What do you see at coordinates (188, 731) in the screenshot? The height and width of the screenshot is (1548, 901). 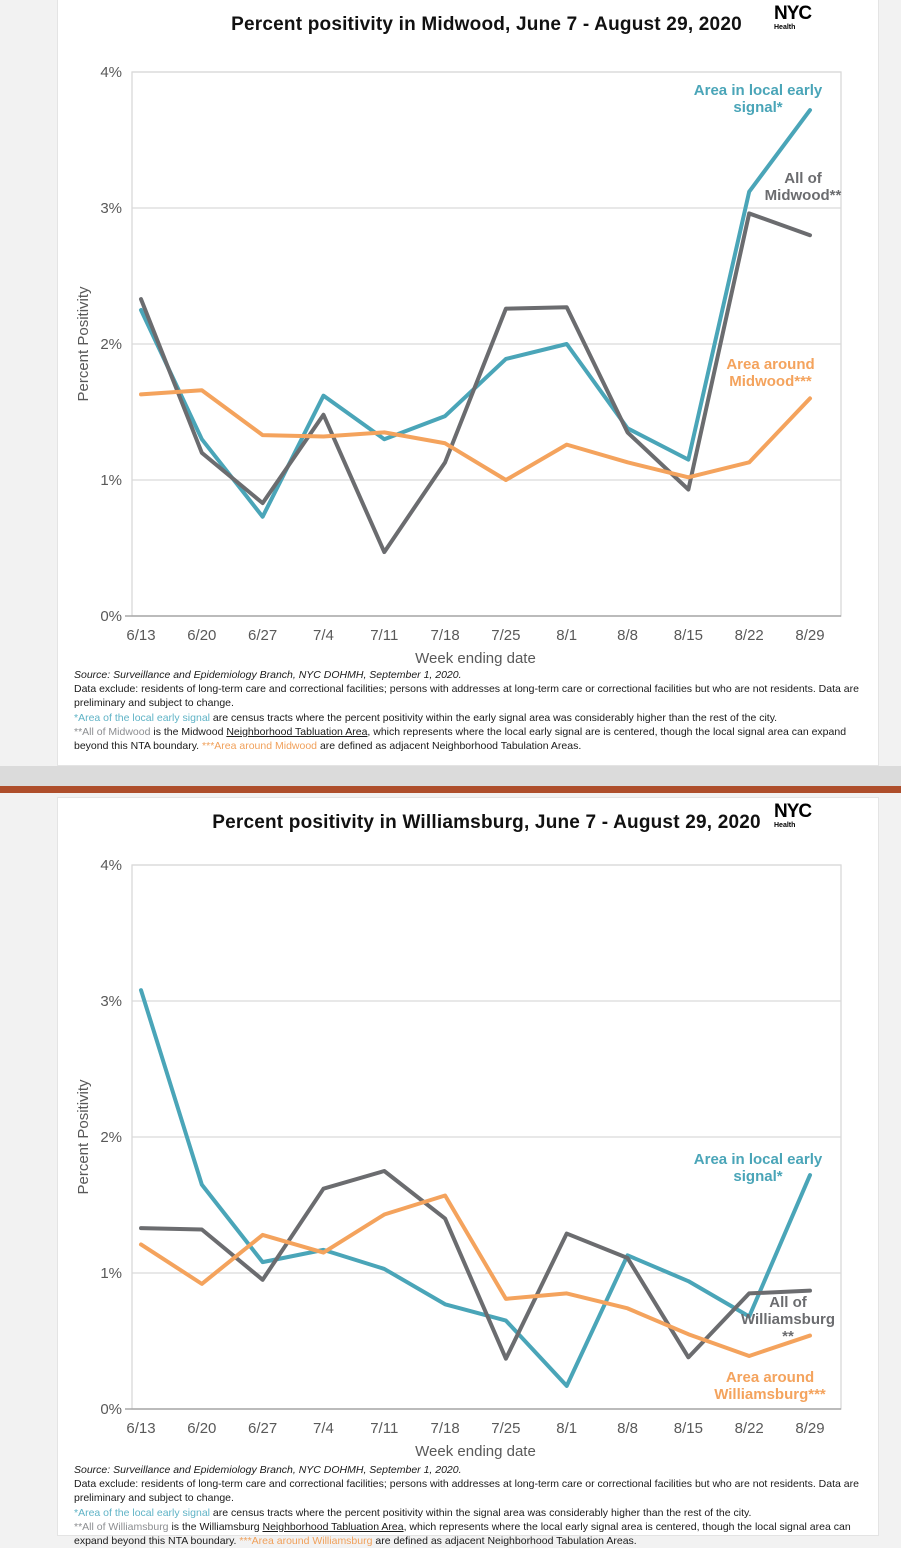 I see `footnote-all-text1: is the Midwood` at bounding box center [188, 731].